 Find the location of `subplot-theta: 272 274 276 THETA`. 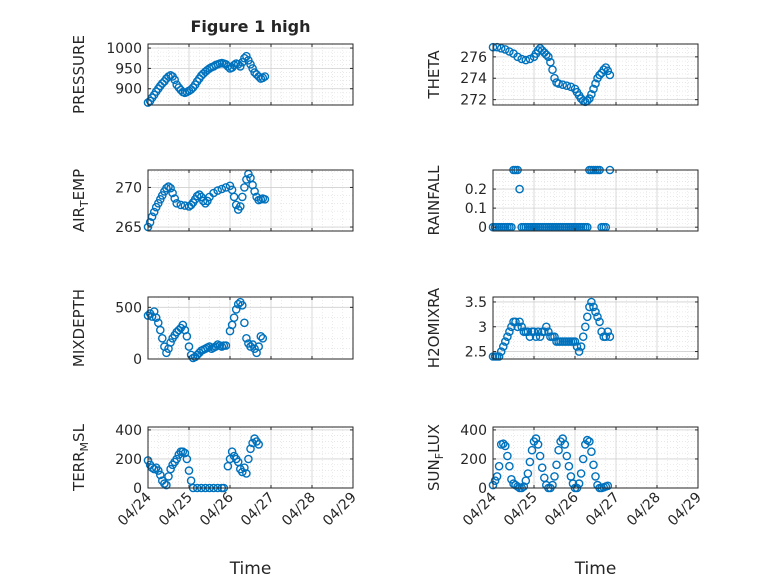

subplot-theta: 272 274 276 THETA is located at coordinates (562, 75).